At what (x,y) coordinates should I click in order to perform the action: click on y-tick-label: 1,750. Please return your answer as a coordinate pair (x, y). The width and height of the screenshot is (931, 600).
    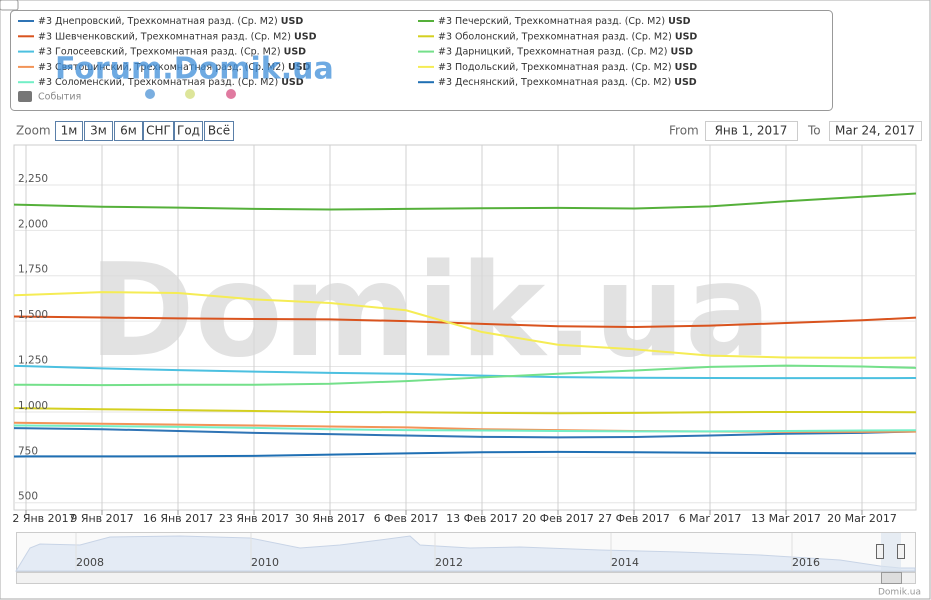
    Looking at the image, I should click on (33, 270).